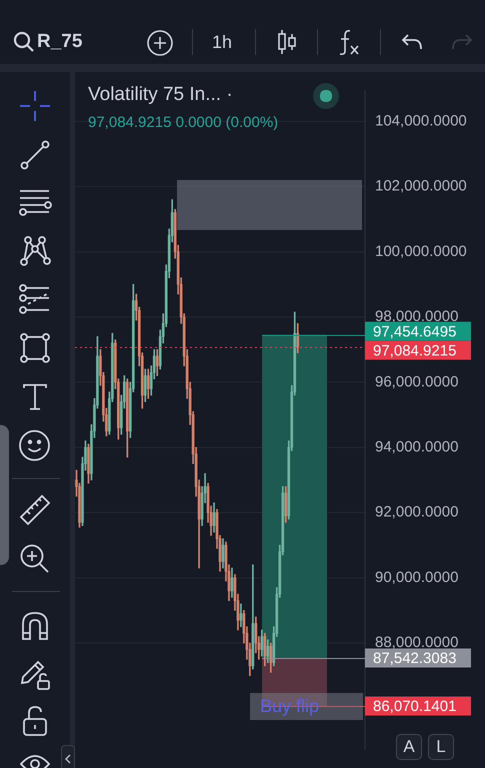 The width and height of the screenshot is (485, 768). What do you see at coordinates (409, 747) in the screenshot?
I see `text: A` at bounding box center [409, 747].